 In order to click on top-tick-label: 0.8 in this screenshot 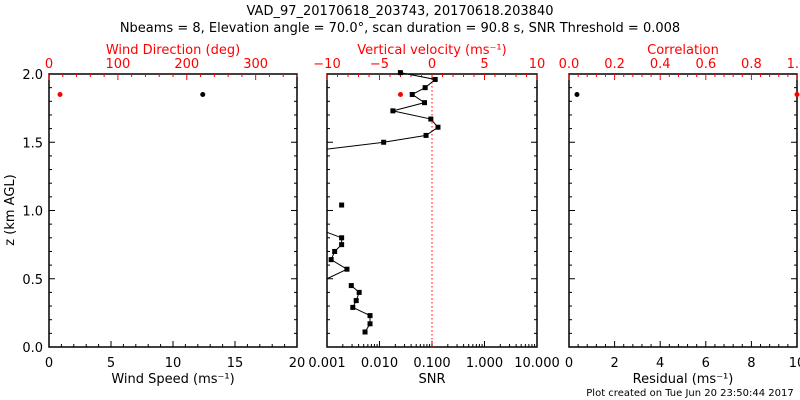, I will do `click(751, 64)`.